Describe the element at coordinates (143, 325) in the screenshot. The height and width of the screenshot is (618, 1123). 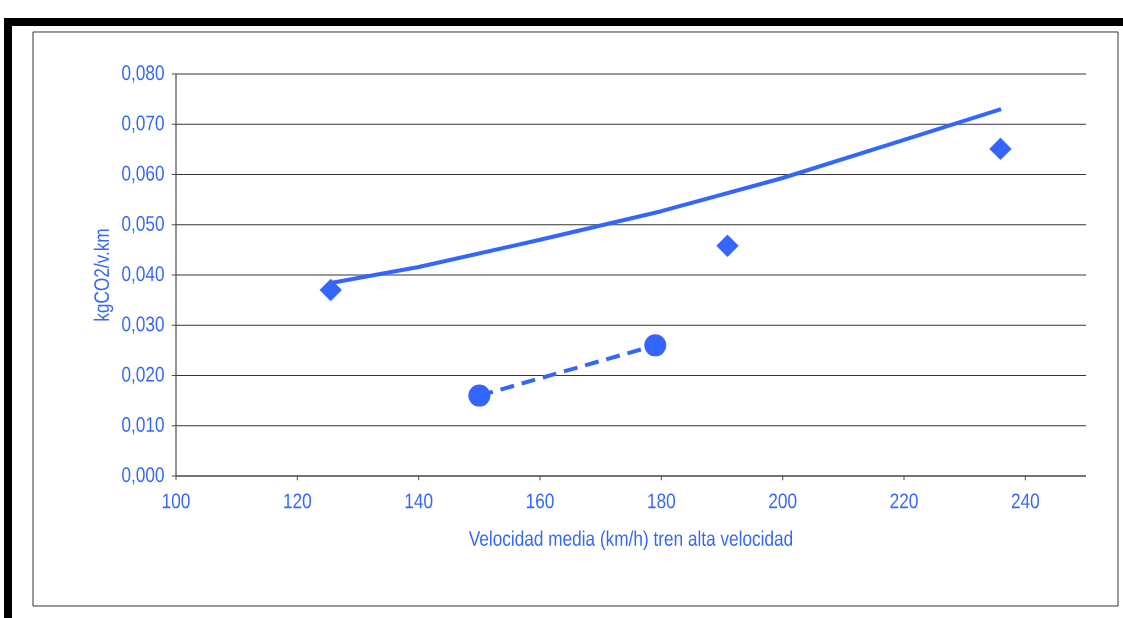
I see `y-tick-label: 0,030` at that location.